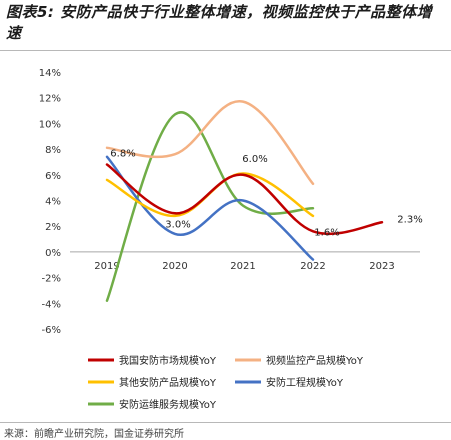  I want to click on data-label: 3.0%, so click(177, 224).